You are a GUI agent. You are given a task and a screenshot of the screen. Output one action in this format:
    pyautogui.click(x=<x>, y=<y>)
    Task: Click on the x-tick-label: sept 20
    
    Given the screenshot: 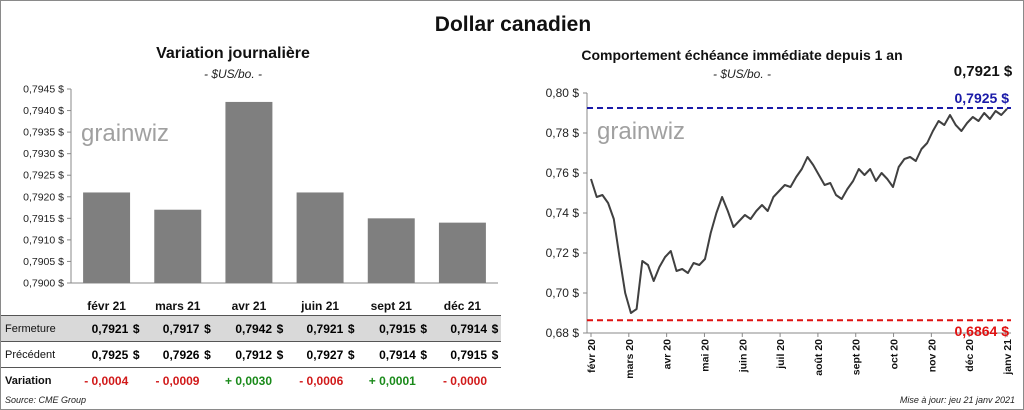 What is the action you would take?
    pyautogui.click(x=857, y=357)
    